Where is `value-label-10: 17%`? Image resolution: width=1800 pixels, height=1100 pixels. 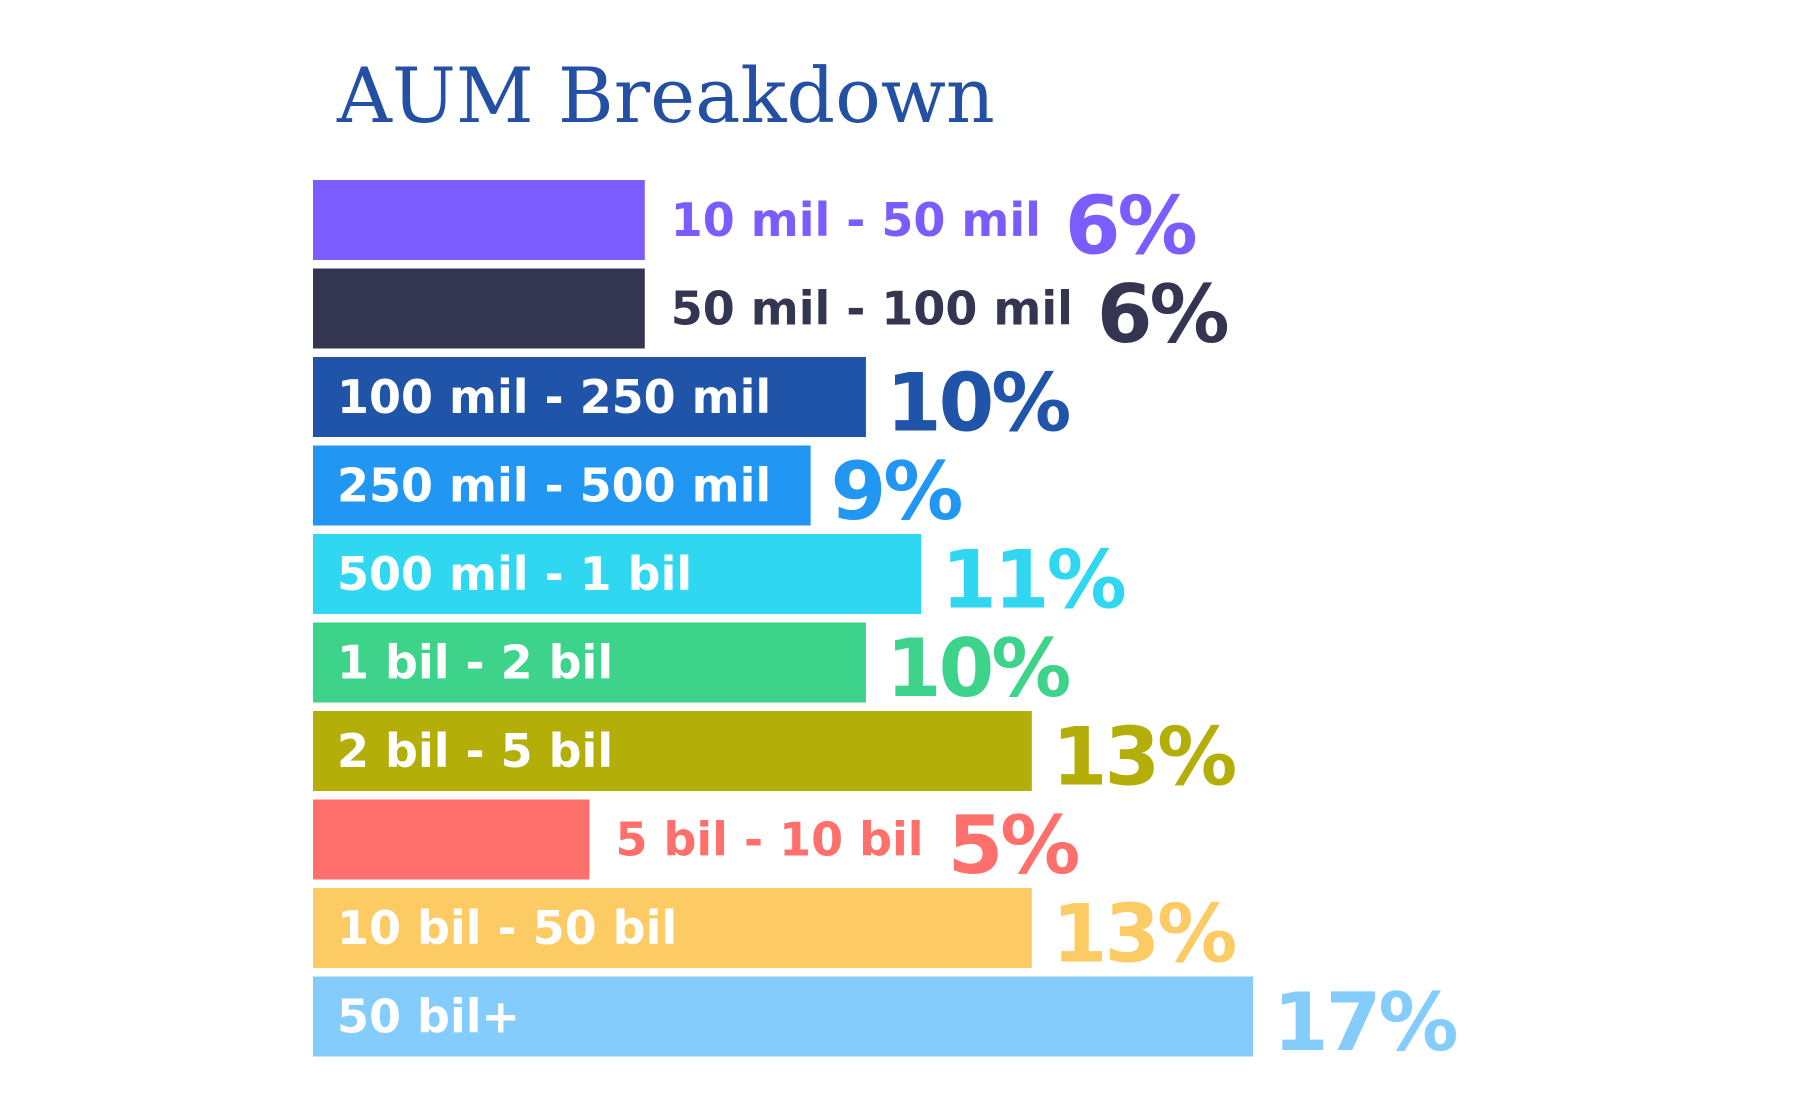 value-label-10: 17% is located at coordinates (1364, 1022).